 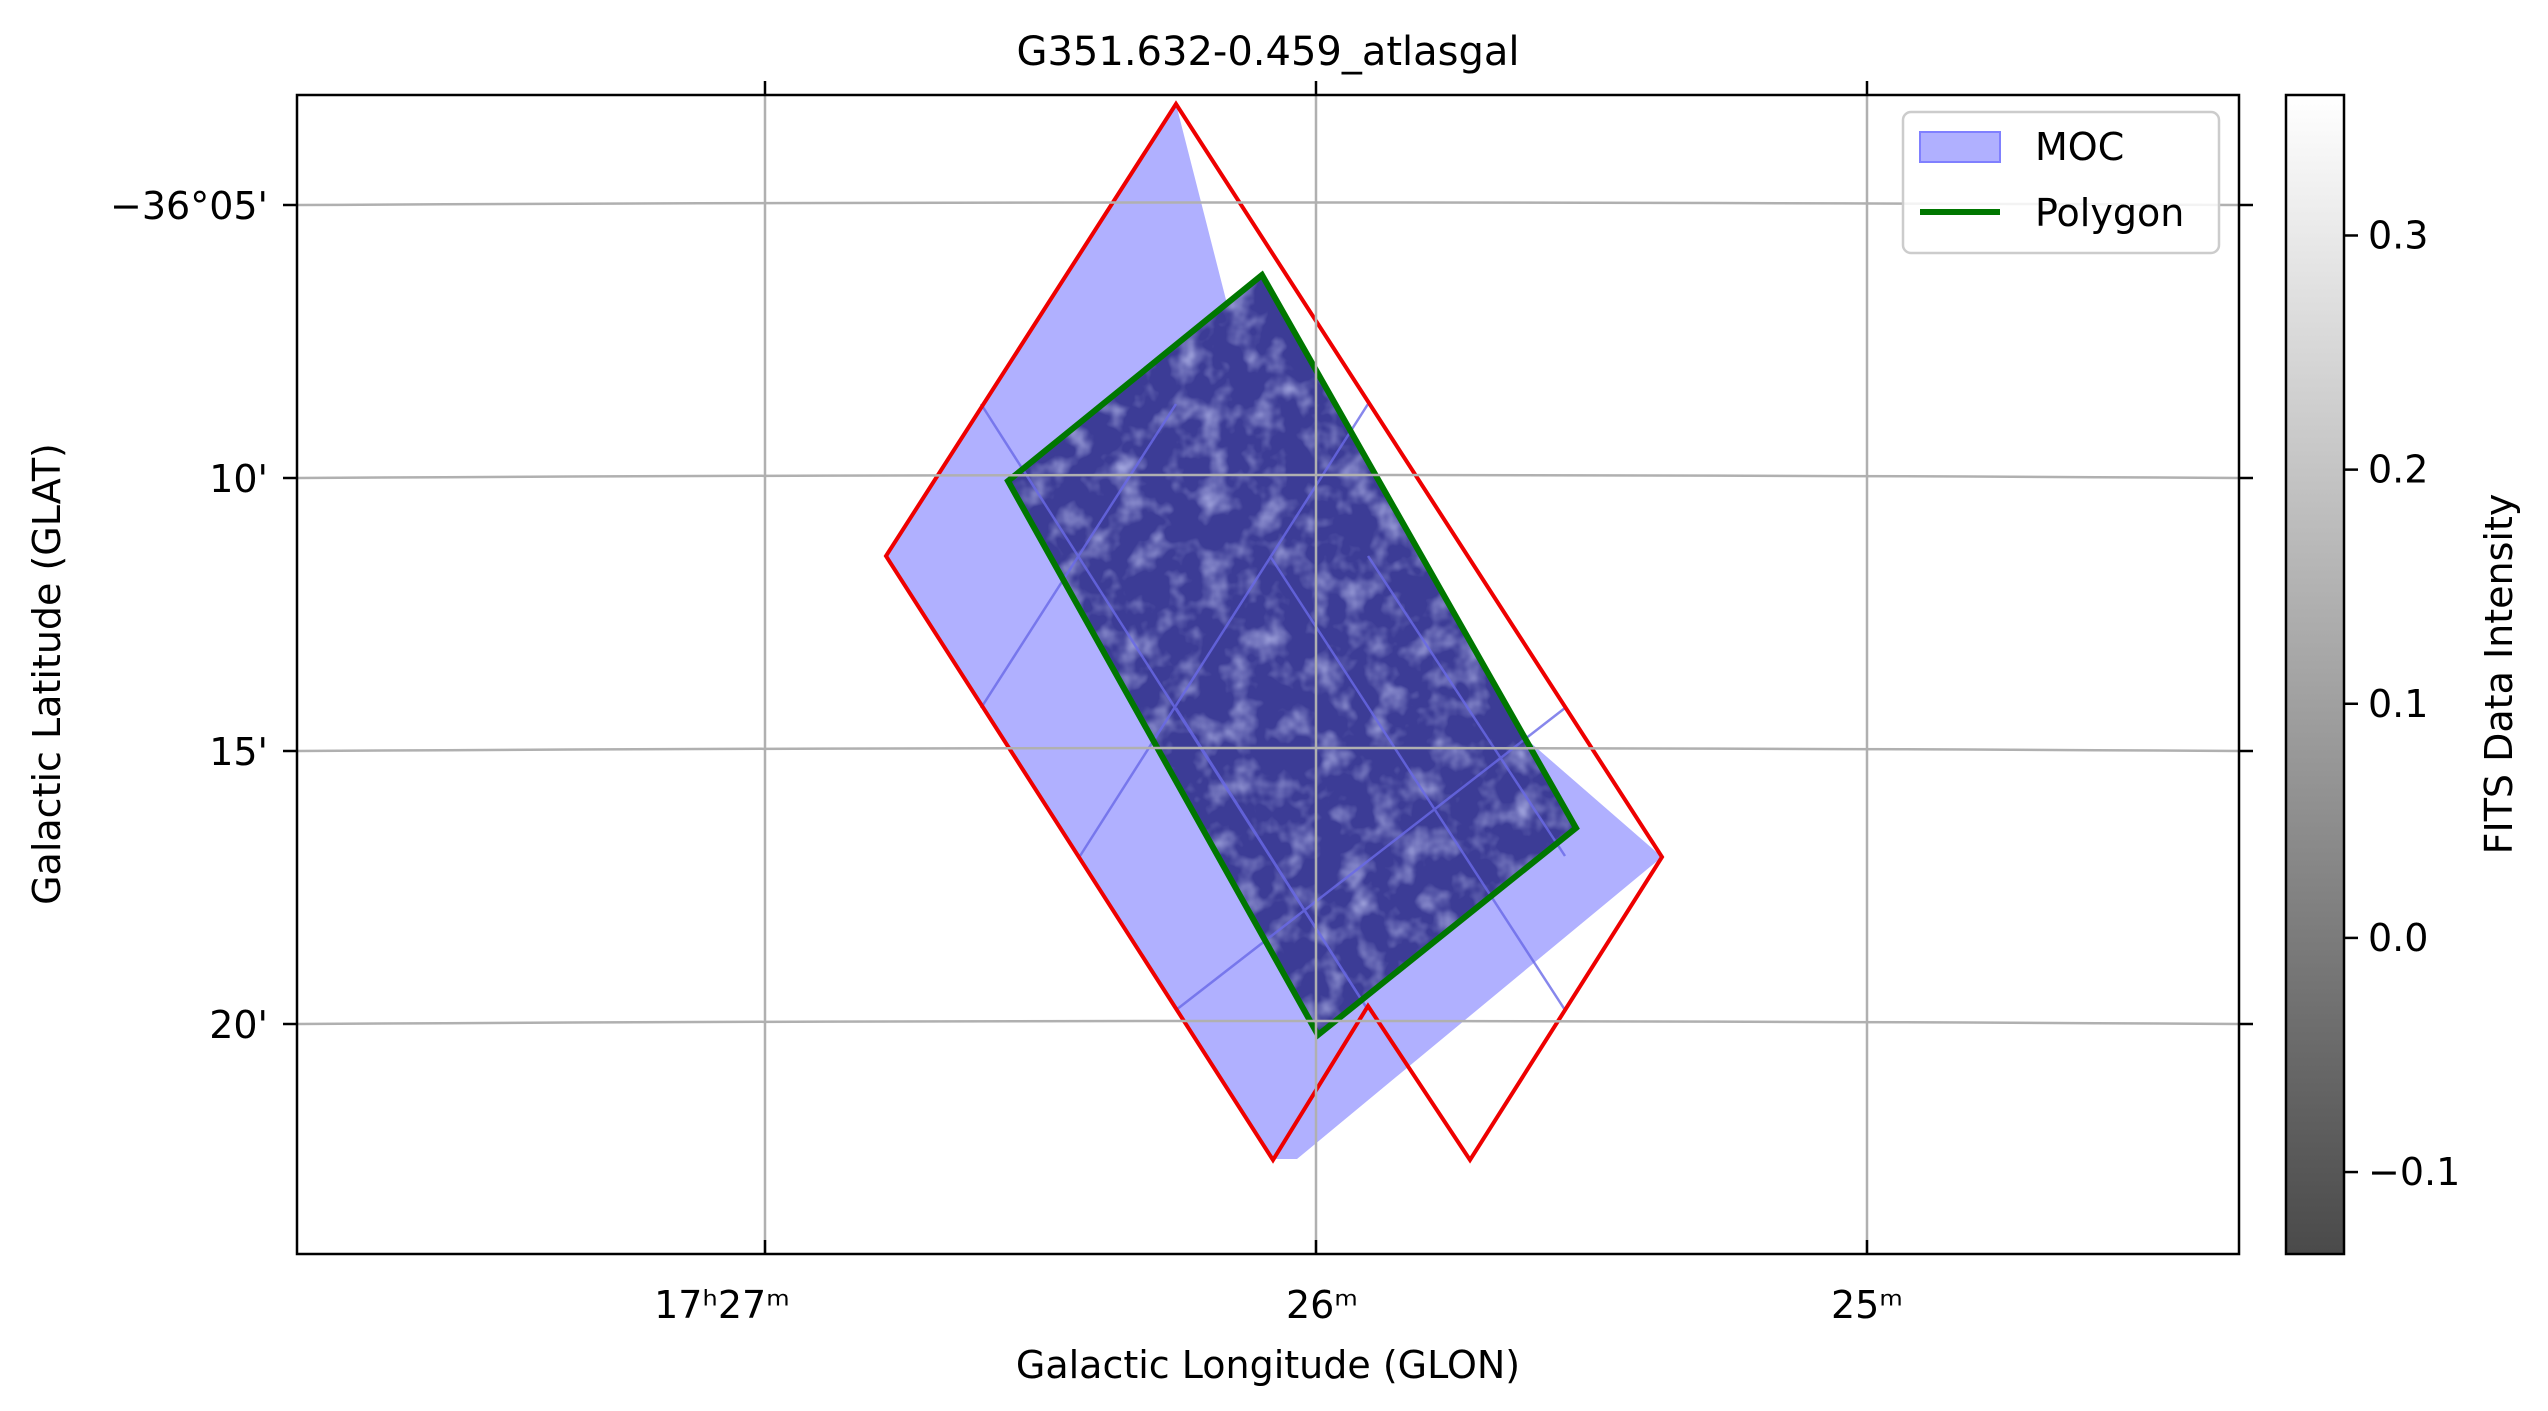 What do you see at coordinates (1267, 52) in the screenshot?
I see `chart-title: G351.632-0.459_atlasgal` at bounding box center [1267, 52].